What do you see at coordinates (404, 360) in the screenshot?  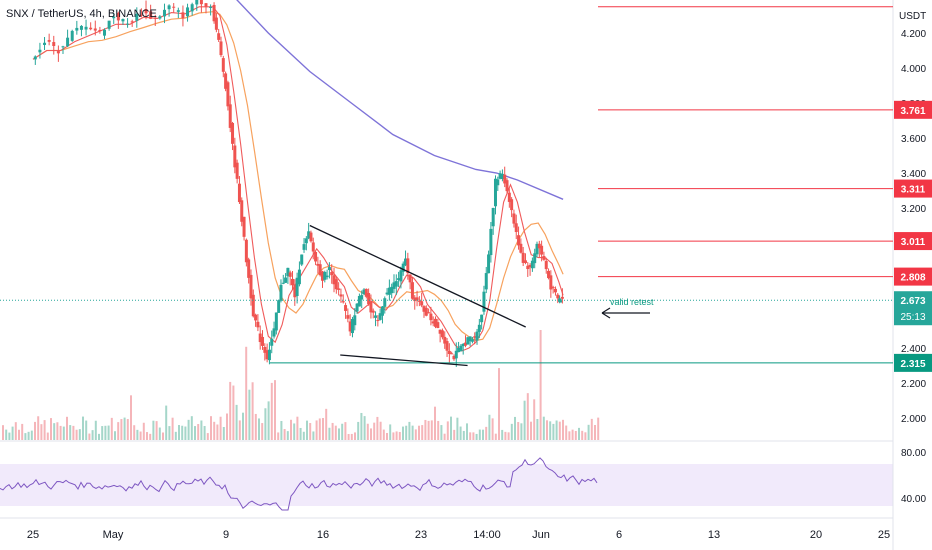 I see `trendline-support-base` at bounding box center [404, 360].